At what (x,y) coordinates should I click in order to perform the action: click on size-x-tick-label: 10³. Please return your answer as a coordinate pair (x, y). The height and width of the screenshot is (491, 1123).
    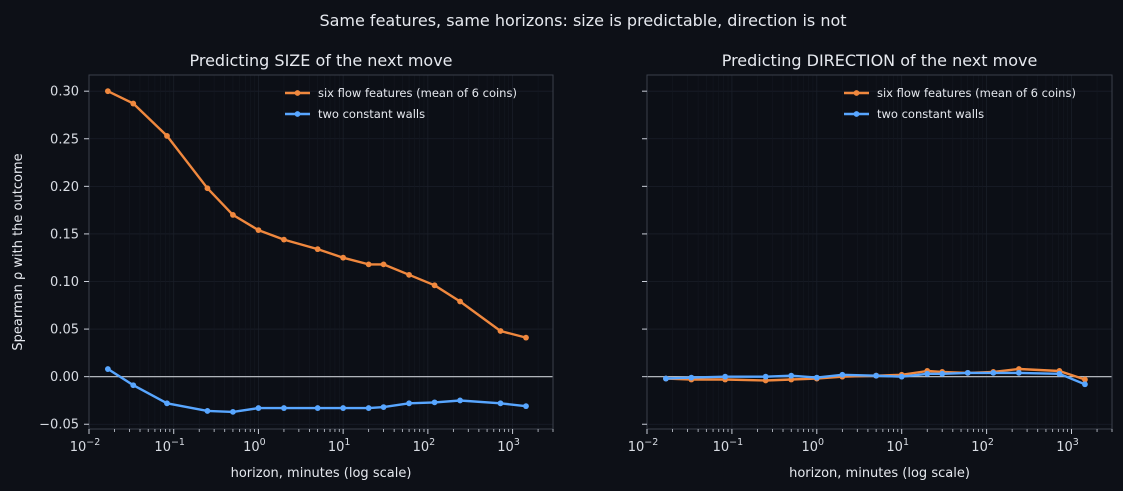
    Looking at the image, I should click on (508, 446).